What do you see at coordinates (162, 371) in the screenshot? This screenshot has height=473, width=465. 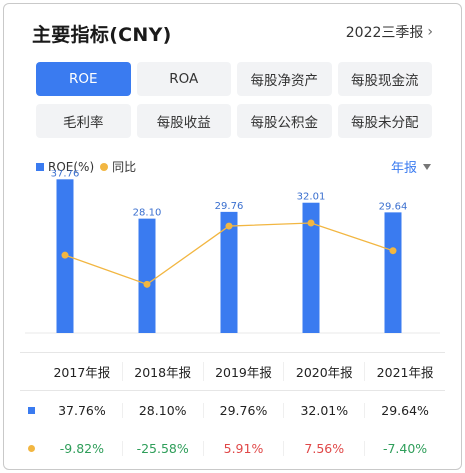 I see `table-header-cell: 2018年报` at bounding box center [162, 371].